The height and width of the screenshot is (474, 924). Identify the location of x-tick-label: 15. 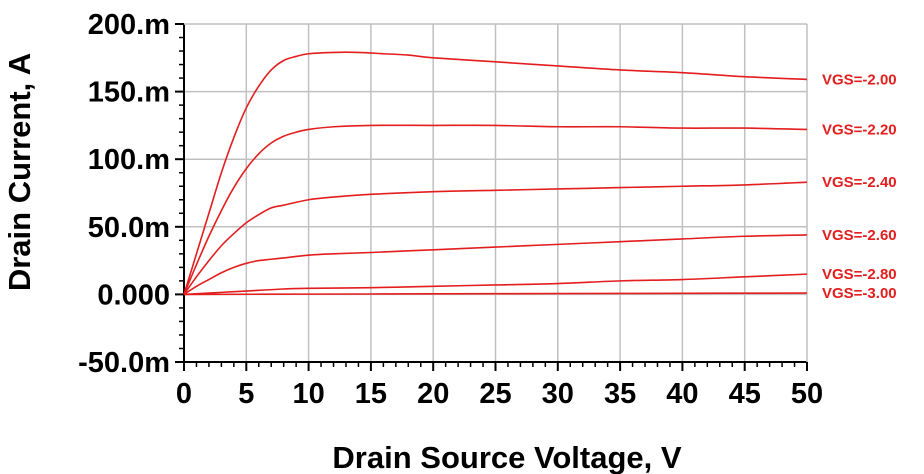
(371, 394).